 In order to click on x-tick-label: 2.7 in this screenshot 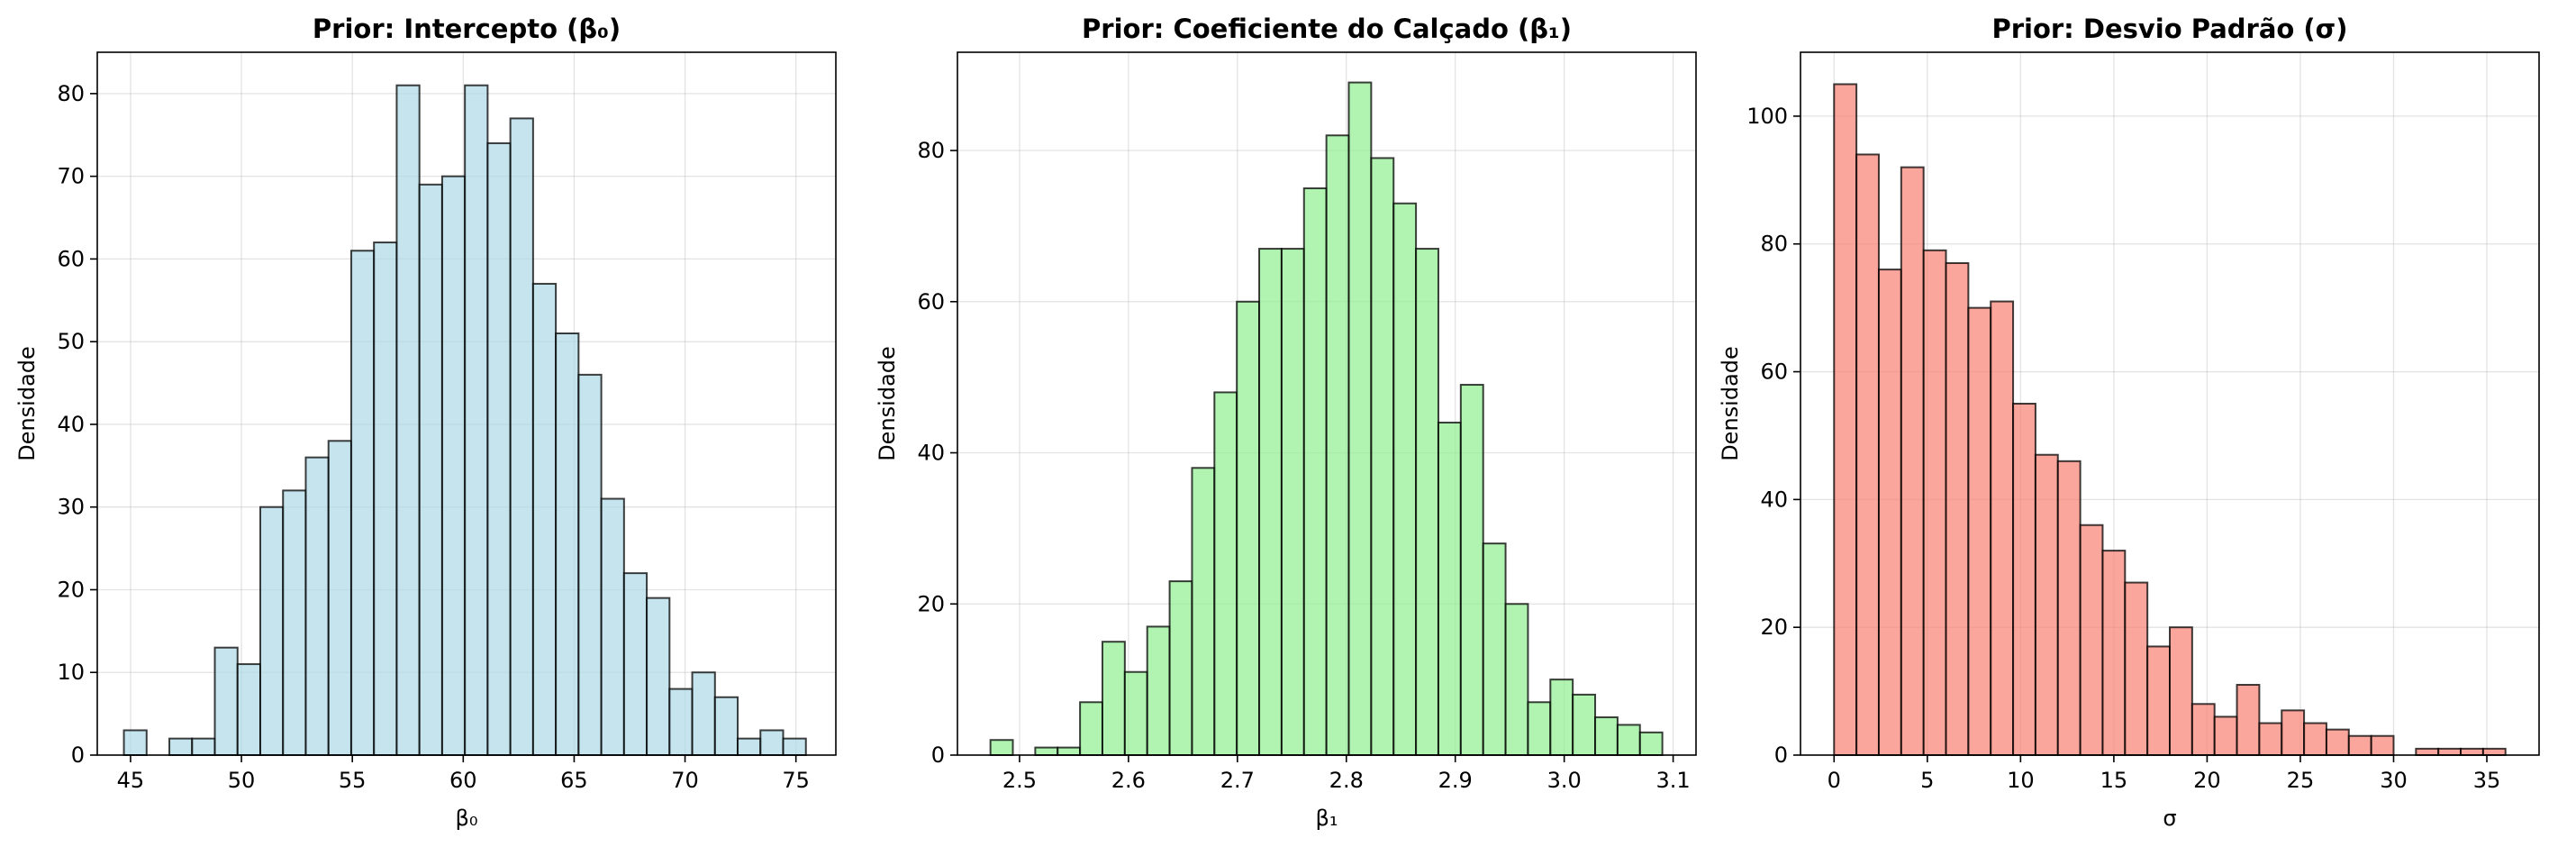, I will do `click(1237, 781)`.